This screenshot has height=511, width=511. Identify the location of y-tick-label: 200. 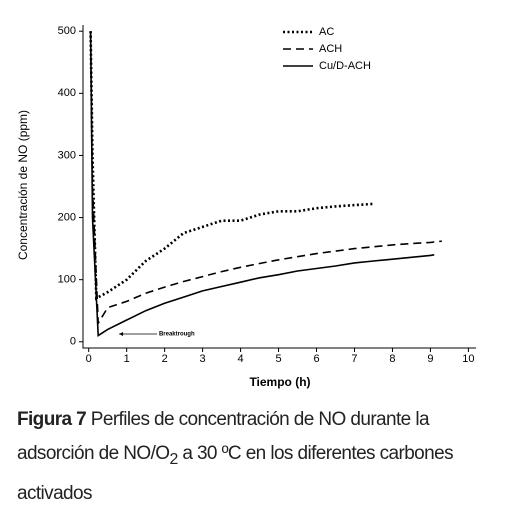
(67, 217).